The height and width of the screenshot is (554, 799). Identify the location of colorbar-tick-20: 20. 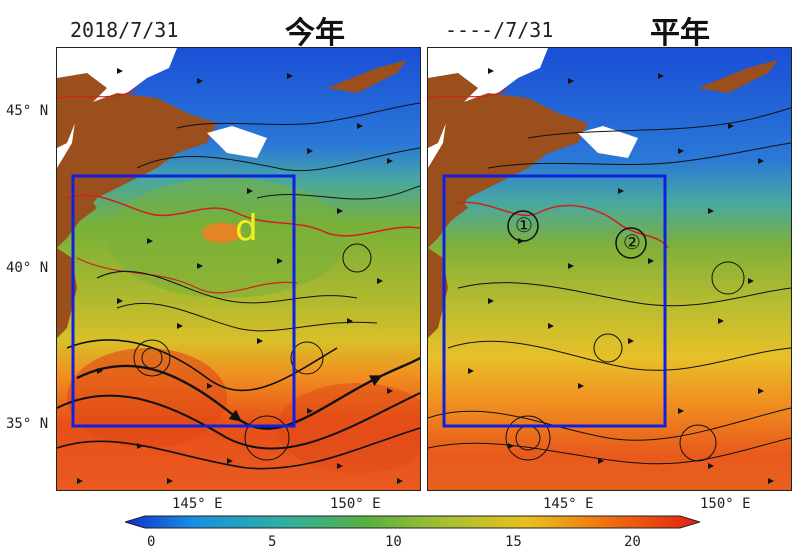
(632, 542).